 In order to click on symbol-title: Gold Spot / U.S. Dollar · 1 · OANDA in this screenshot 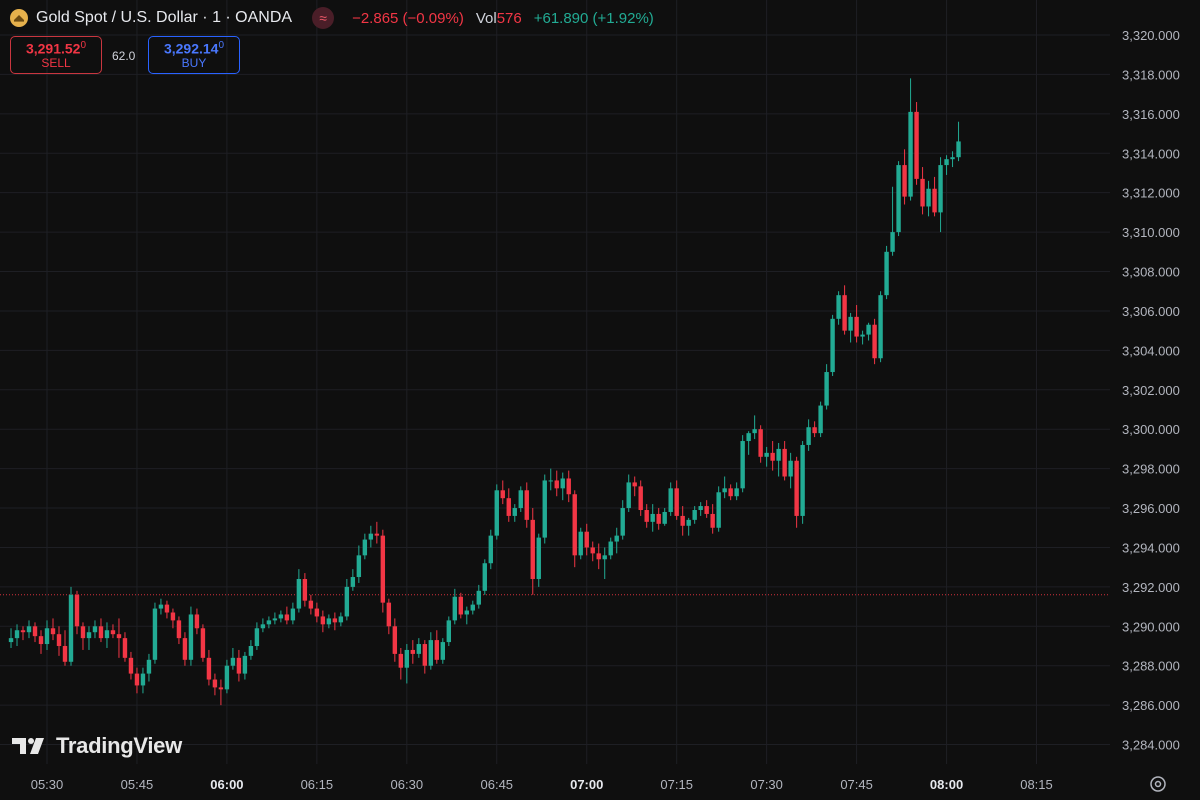, I will do `click(164, 17)`.